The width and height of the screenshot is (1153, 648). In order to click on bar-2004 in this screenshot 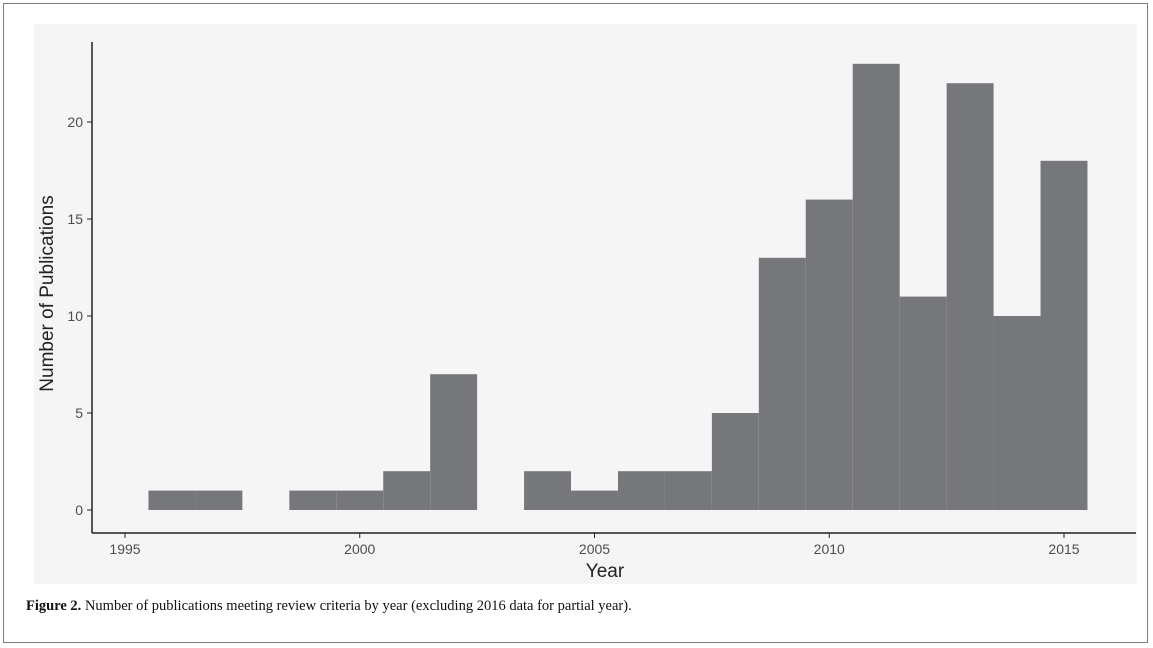, I will do `click(548, 490)`.